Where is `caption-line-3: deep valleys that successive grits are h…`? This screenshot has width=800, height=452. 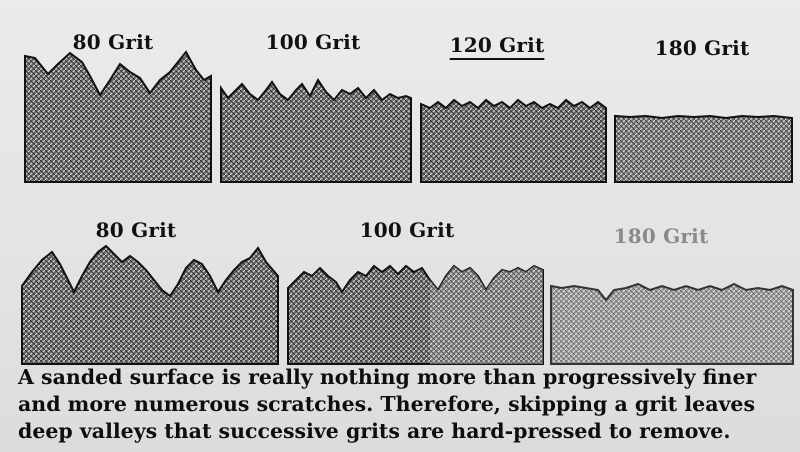
caption-line-3: deep valleys that successive grits are h… is located at coordinates (374, 431).